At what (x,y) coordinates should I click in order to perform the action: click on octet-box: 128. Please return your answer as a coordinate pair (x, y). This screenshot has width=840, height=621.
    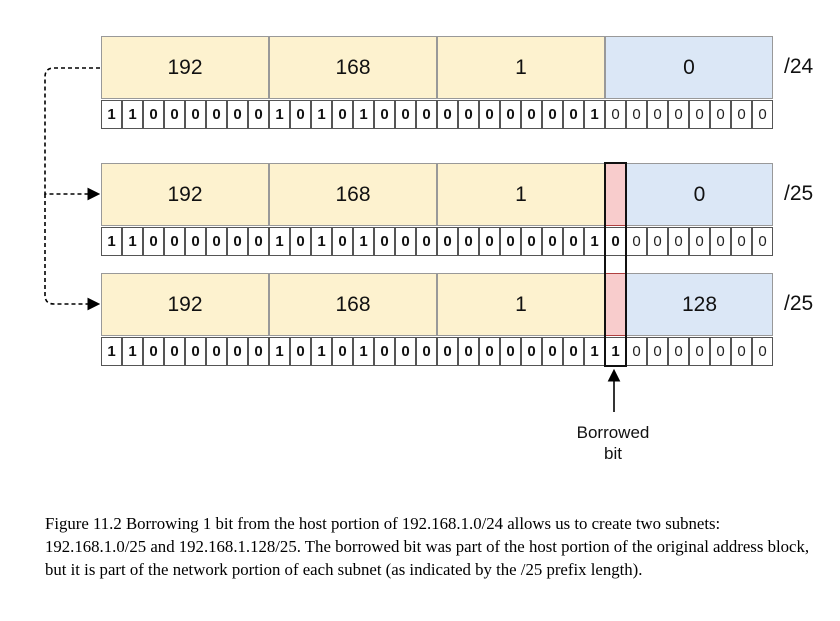
    Looking at the image, I should click on (699, 304).